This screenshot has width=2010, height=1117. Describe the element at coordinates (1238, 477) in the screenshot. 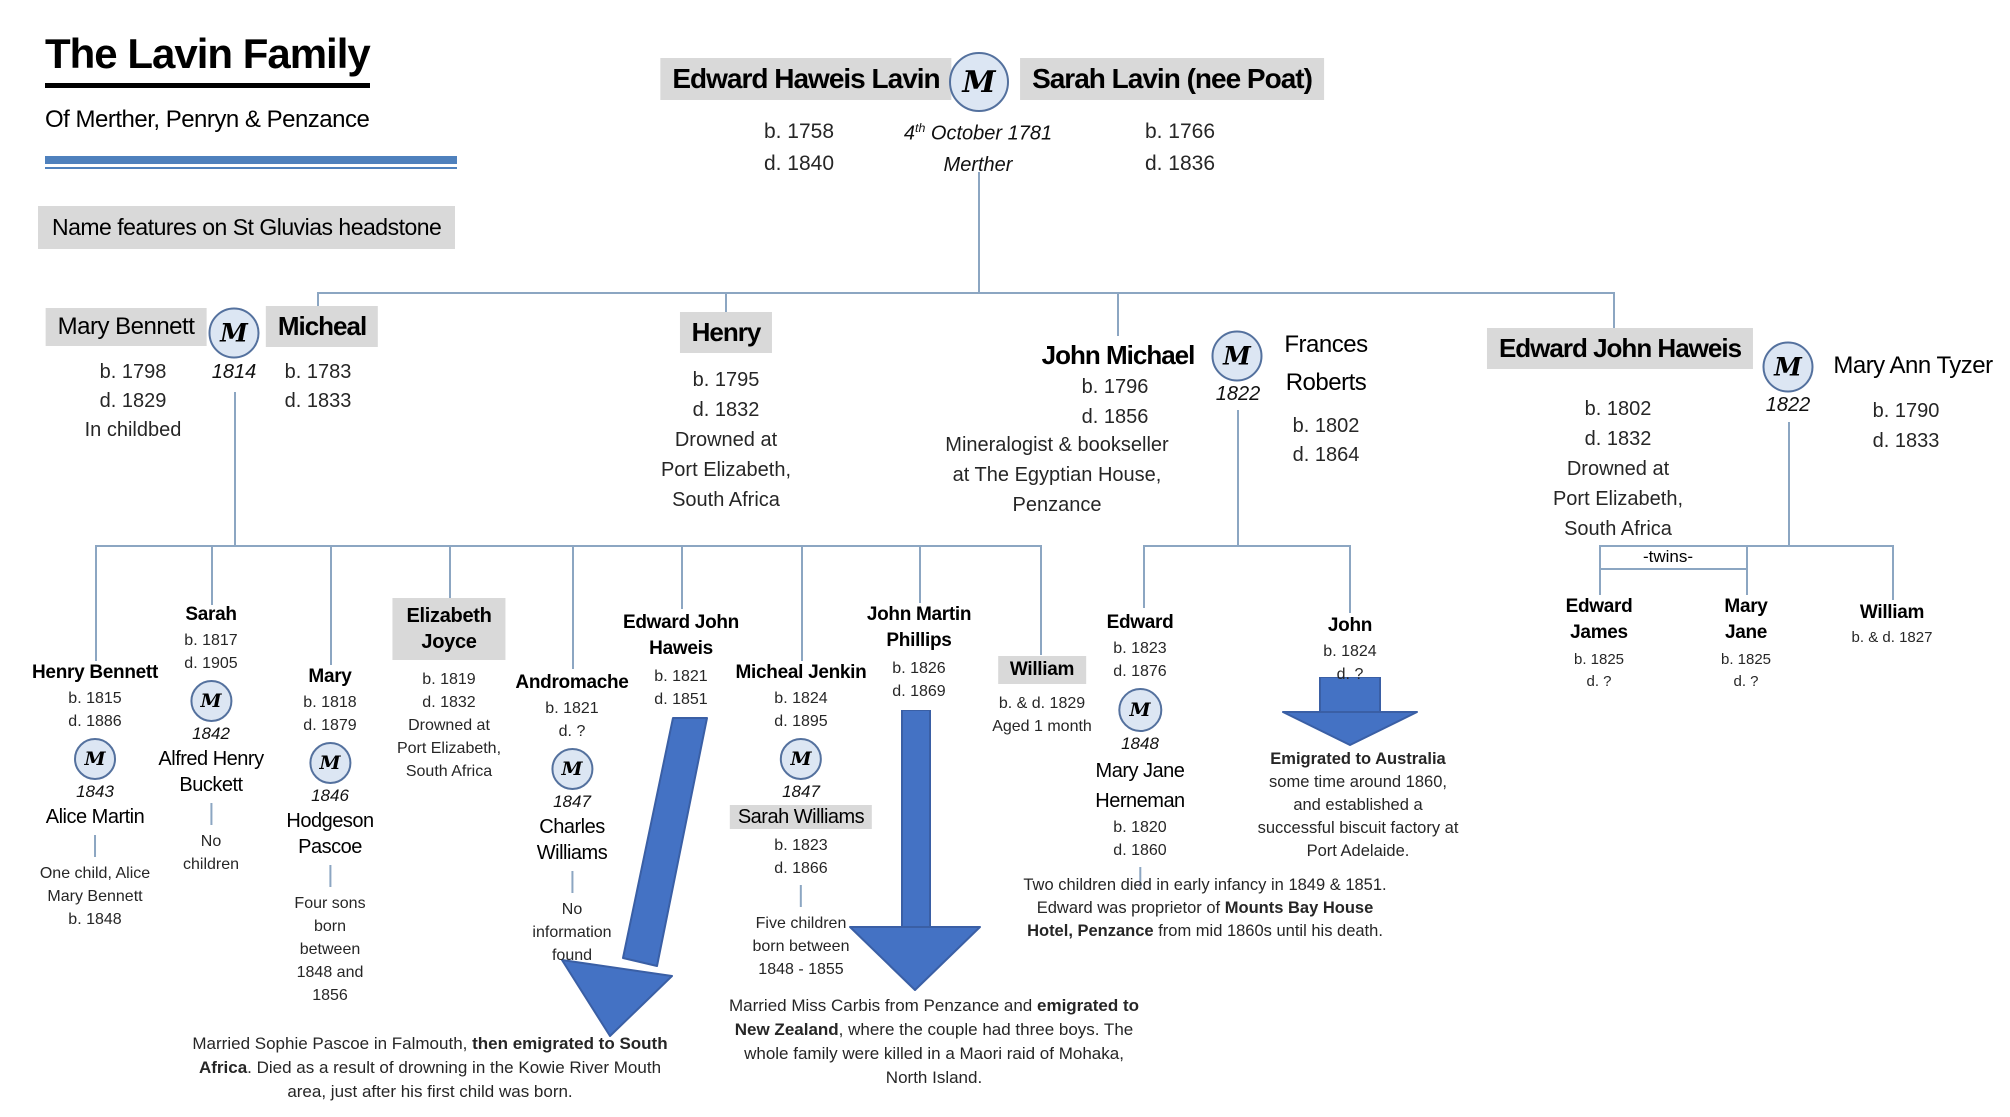

I see `connector-john-michael-family-drop` at that location.